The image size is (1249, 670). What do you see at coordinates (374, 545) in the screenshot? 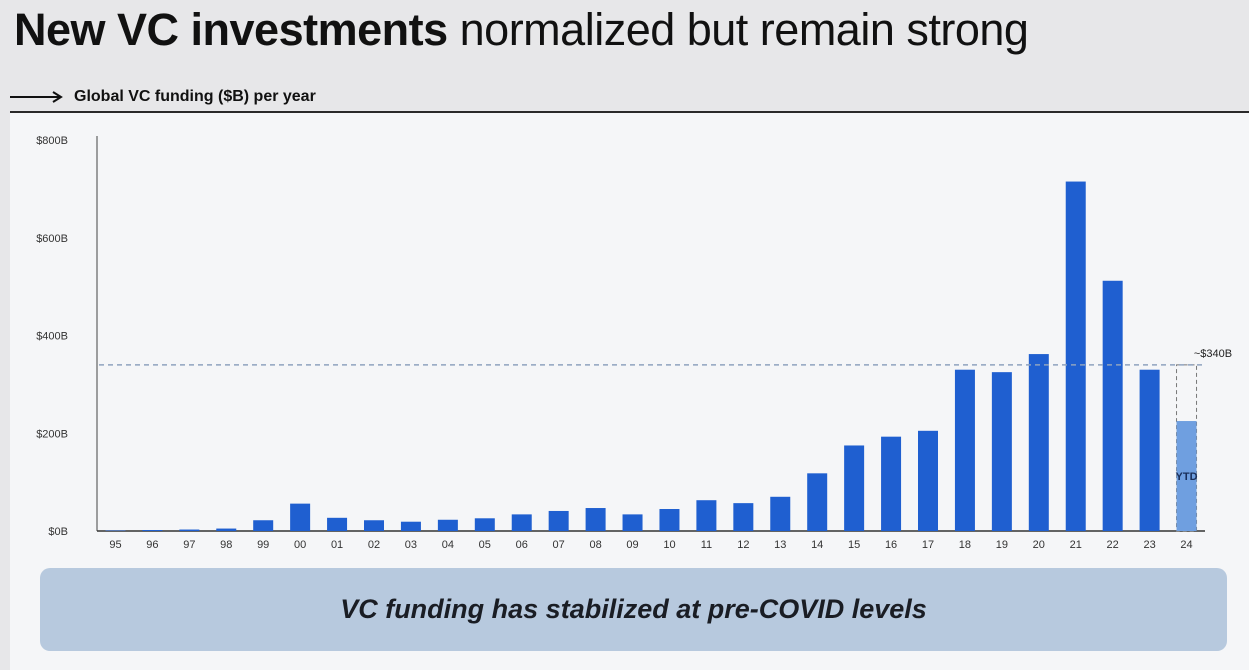
I see `x-tick-label: 02` at bounding box center [374, 545].